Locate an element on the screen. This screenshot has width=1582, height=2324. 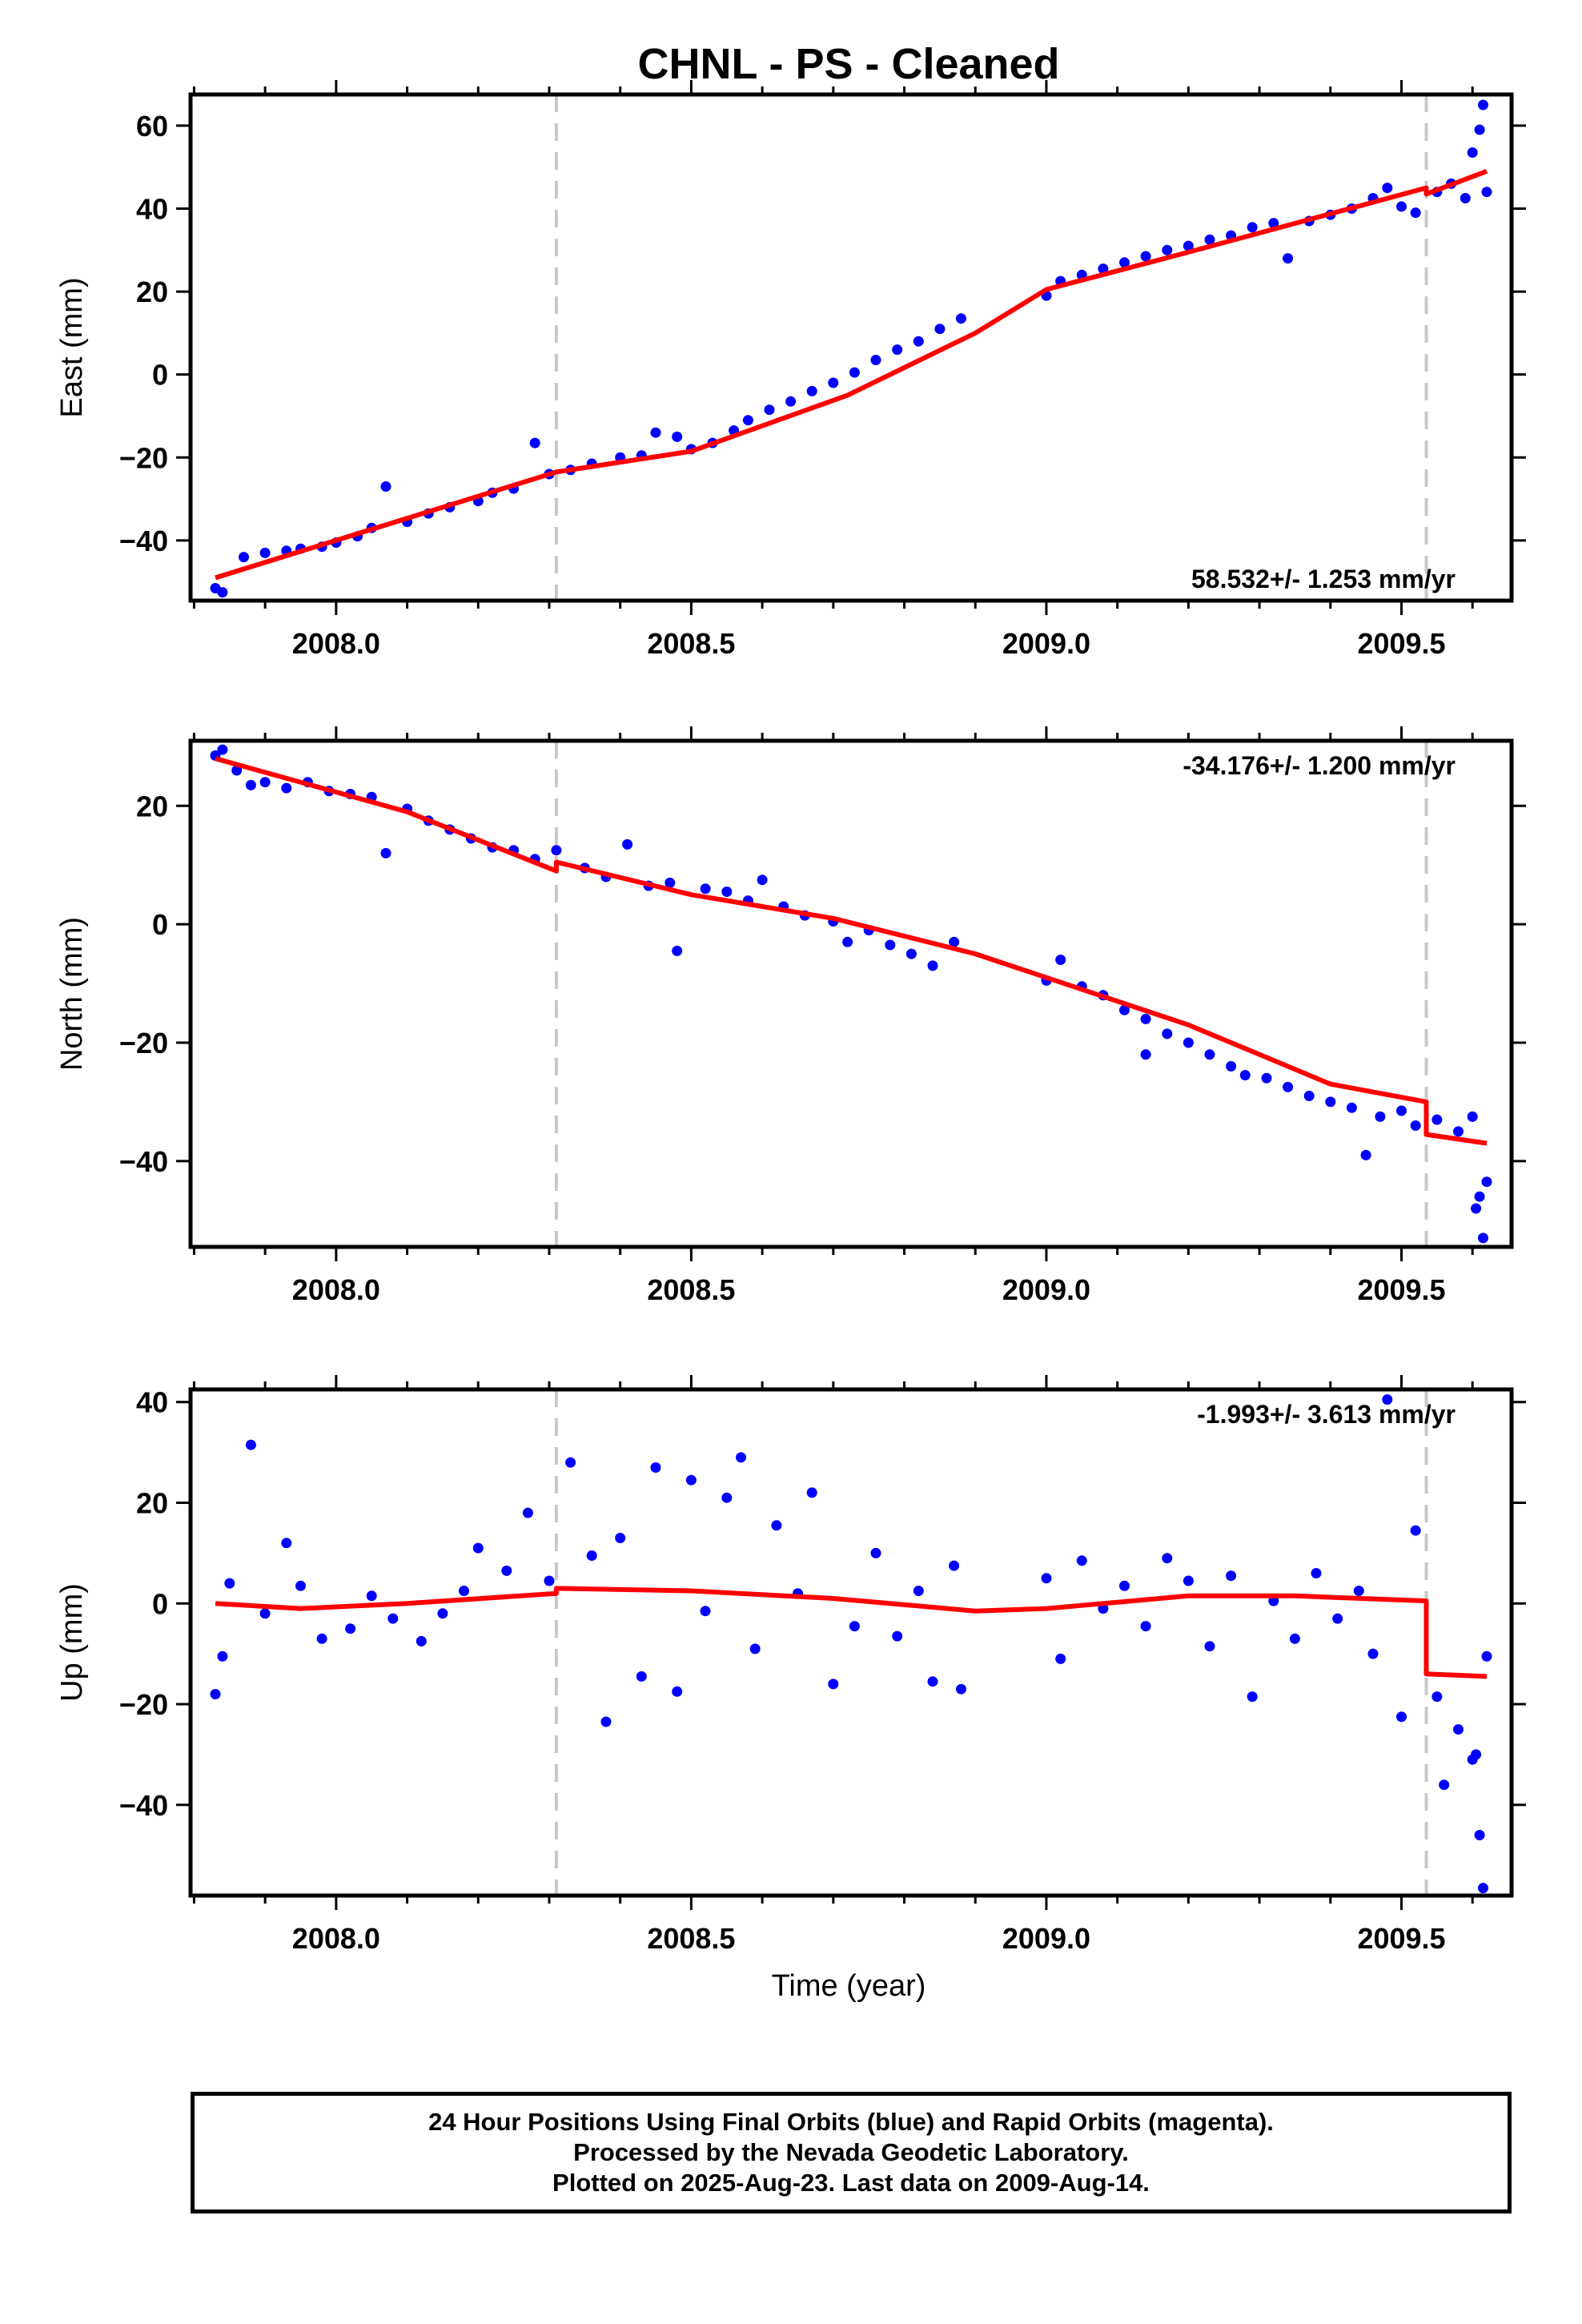
east-x-tick-label: 2009.0 is located at coordinates (1046, 644).